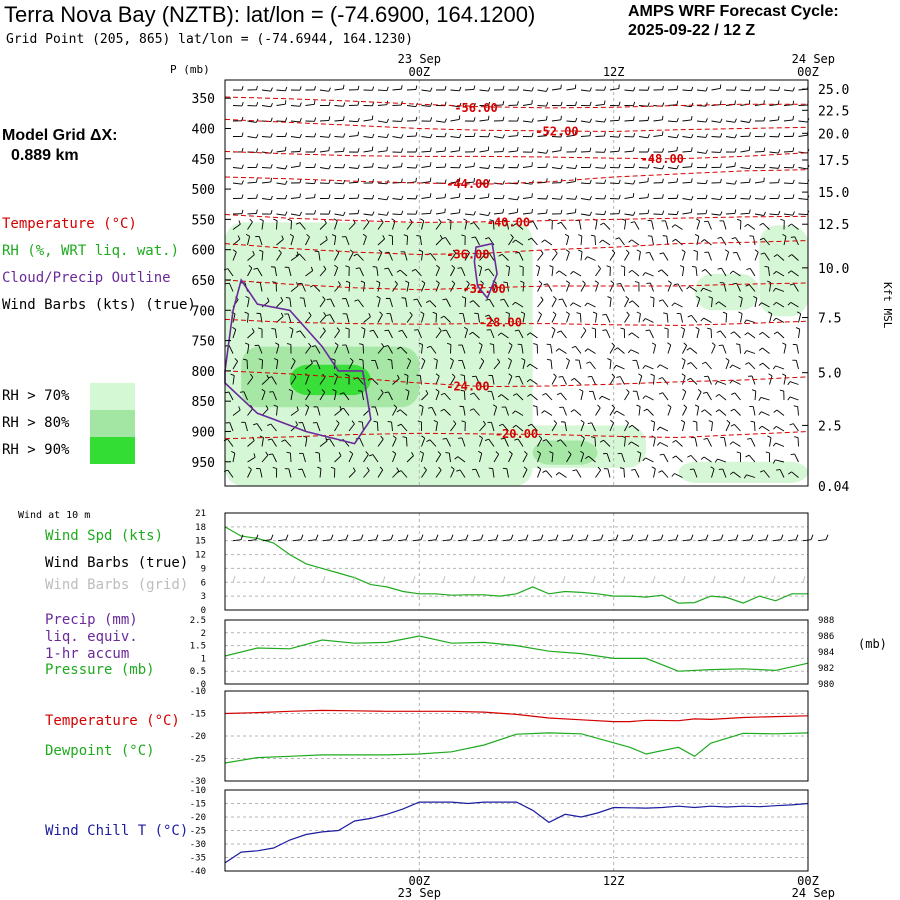 The height and width of the screenshot is (900, 900). What do you see at coordinates (203, 99) in the screenshot?
I see `pressure-tick-label-0: 350` at bounding box center [203, 99].